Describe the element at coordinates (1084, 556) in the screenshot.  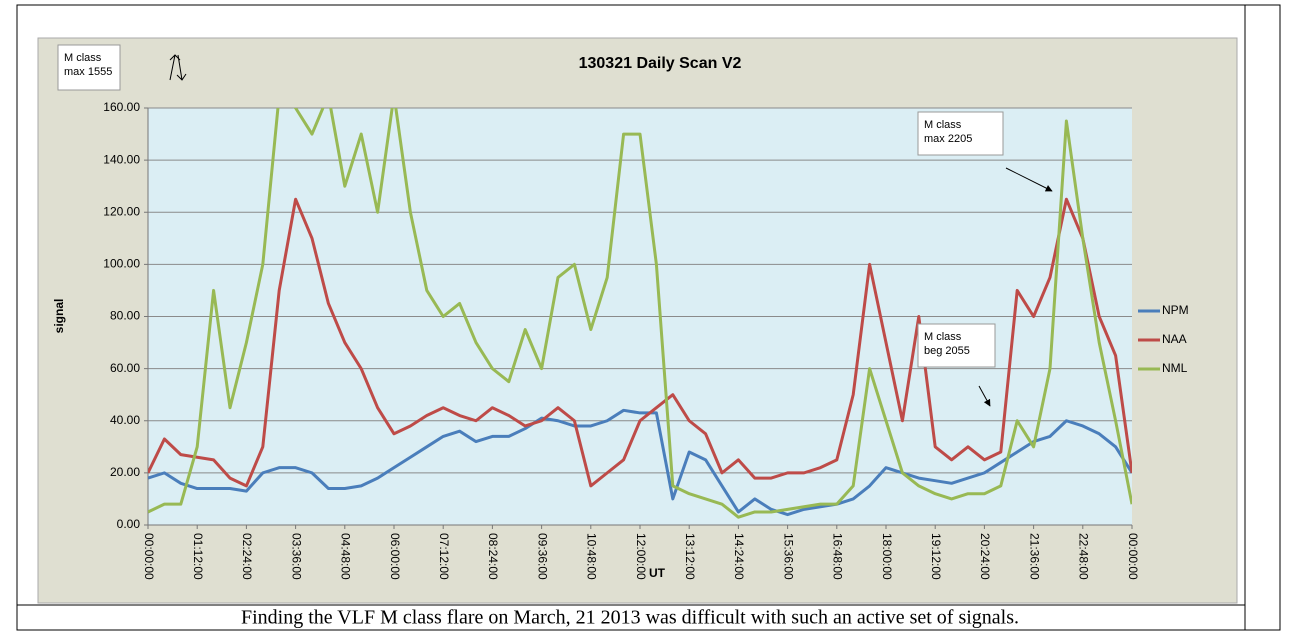
I see `x-tick-label: 22:48:00` at that location.